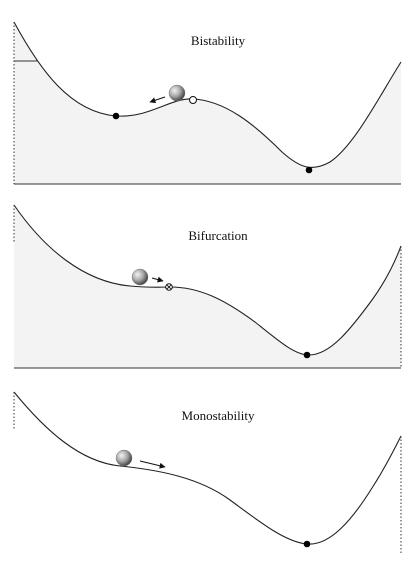 This screenshot has width=414, height=579. What do you see at coordinates (218, 235) in the screenshot?
I see `panel-title: Bifurcation` at bounding box center [218, 235].